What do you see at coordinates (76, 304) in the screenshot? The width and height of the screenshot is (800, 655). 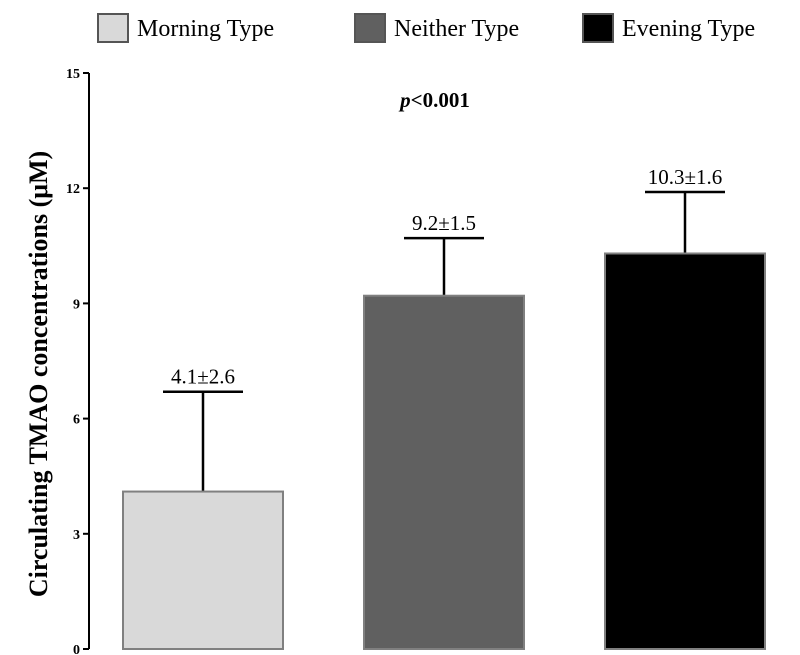 I see `y-tick-label-3: 9` at bounding box center [76, 304].